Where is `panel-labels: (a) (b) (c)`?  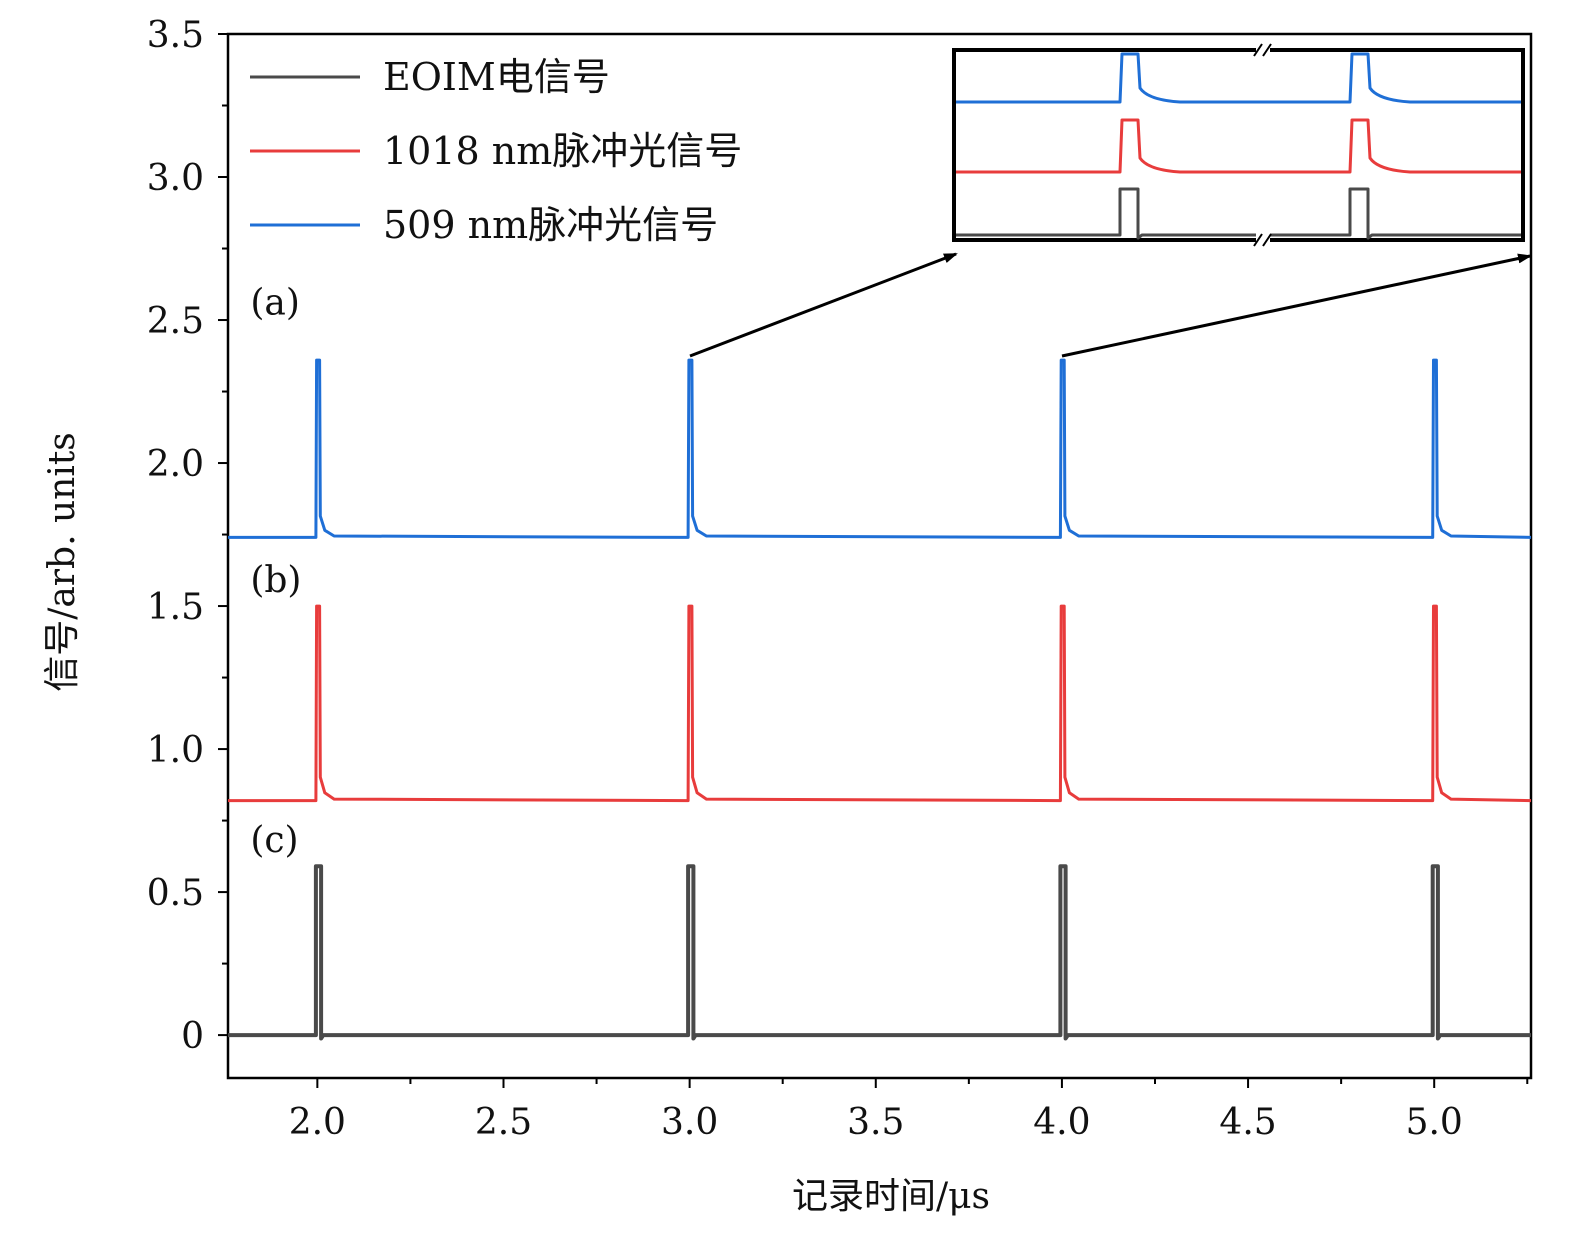
panel-labels: (a) (b) (c) is located at coordinates (275, 571).